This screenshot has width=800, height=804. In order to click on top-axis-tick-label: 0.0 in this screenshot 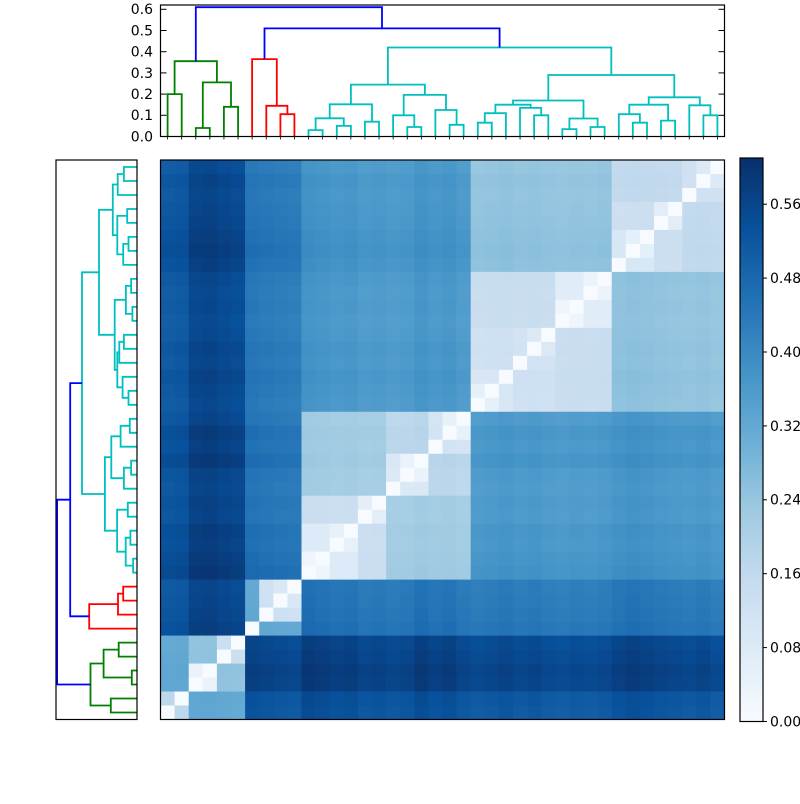, I will do `click(142, 137)`.